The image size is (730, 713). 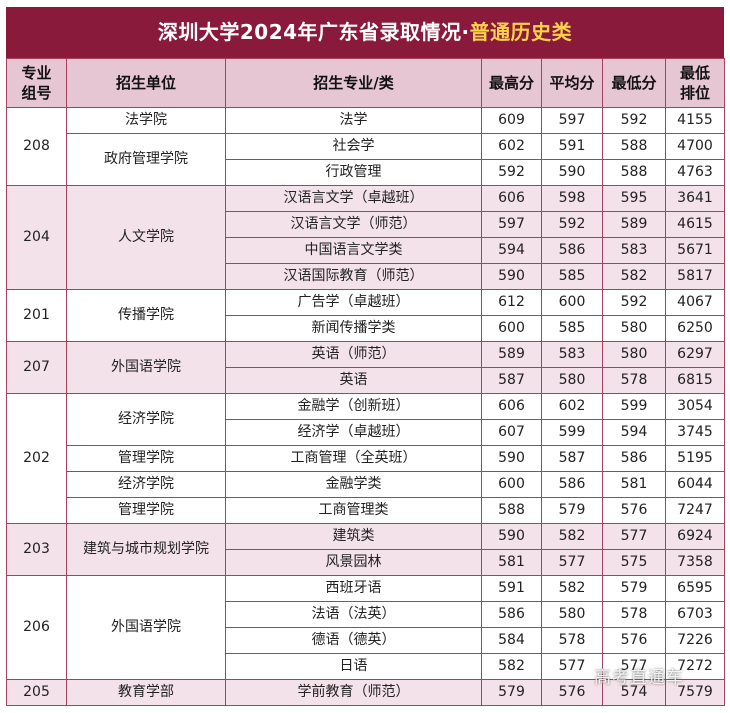 What do you see at coordinates (572, 120) in the screenshot?
I see `avg-score-cell: 597` at bounding box center [572, 120].